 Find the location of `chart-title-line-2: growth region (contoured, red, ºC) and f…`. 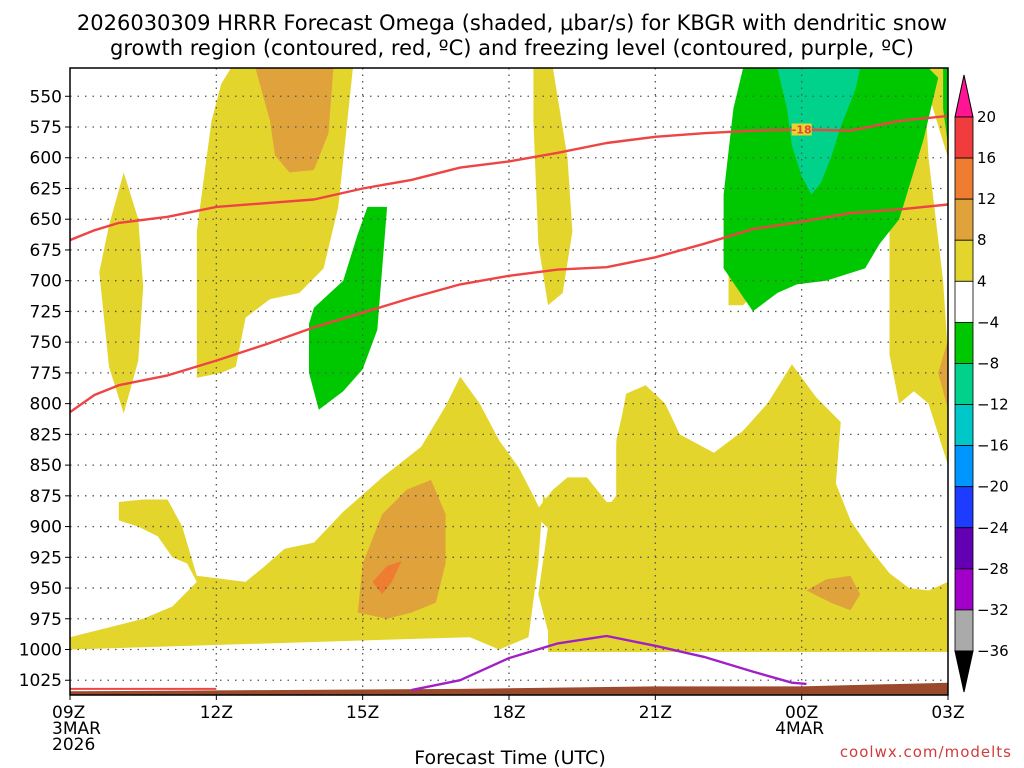

chart-title-line-2: growth region (contoured, red, ºC) and f… is located at coordinates (512, 48).